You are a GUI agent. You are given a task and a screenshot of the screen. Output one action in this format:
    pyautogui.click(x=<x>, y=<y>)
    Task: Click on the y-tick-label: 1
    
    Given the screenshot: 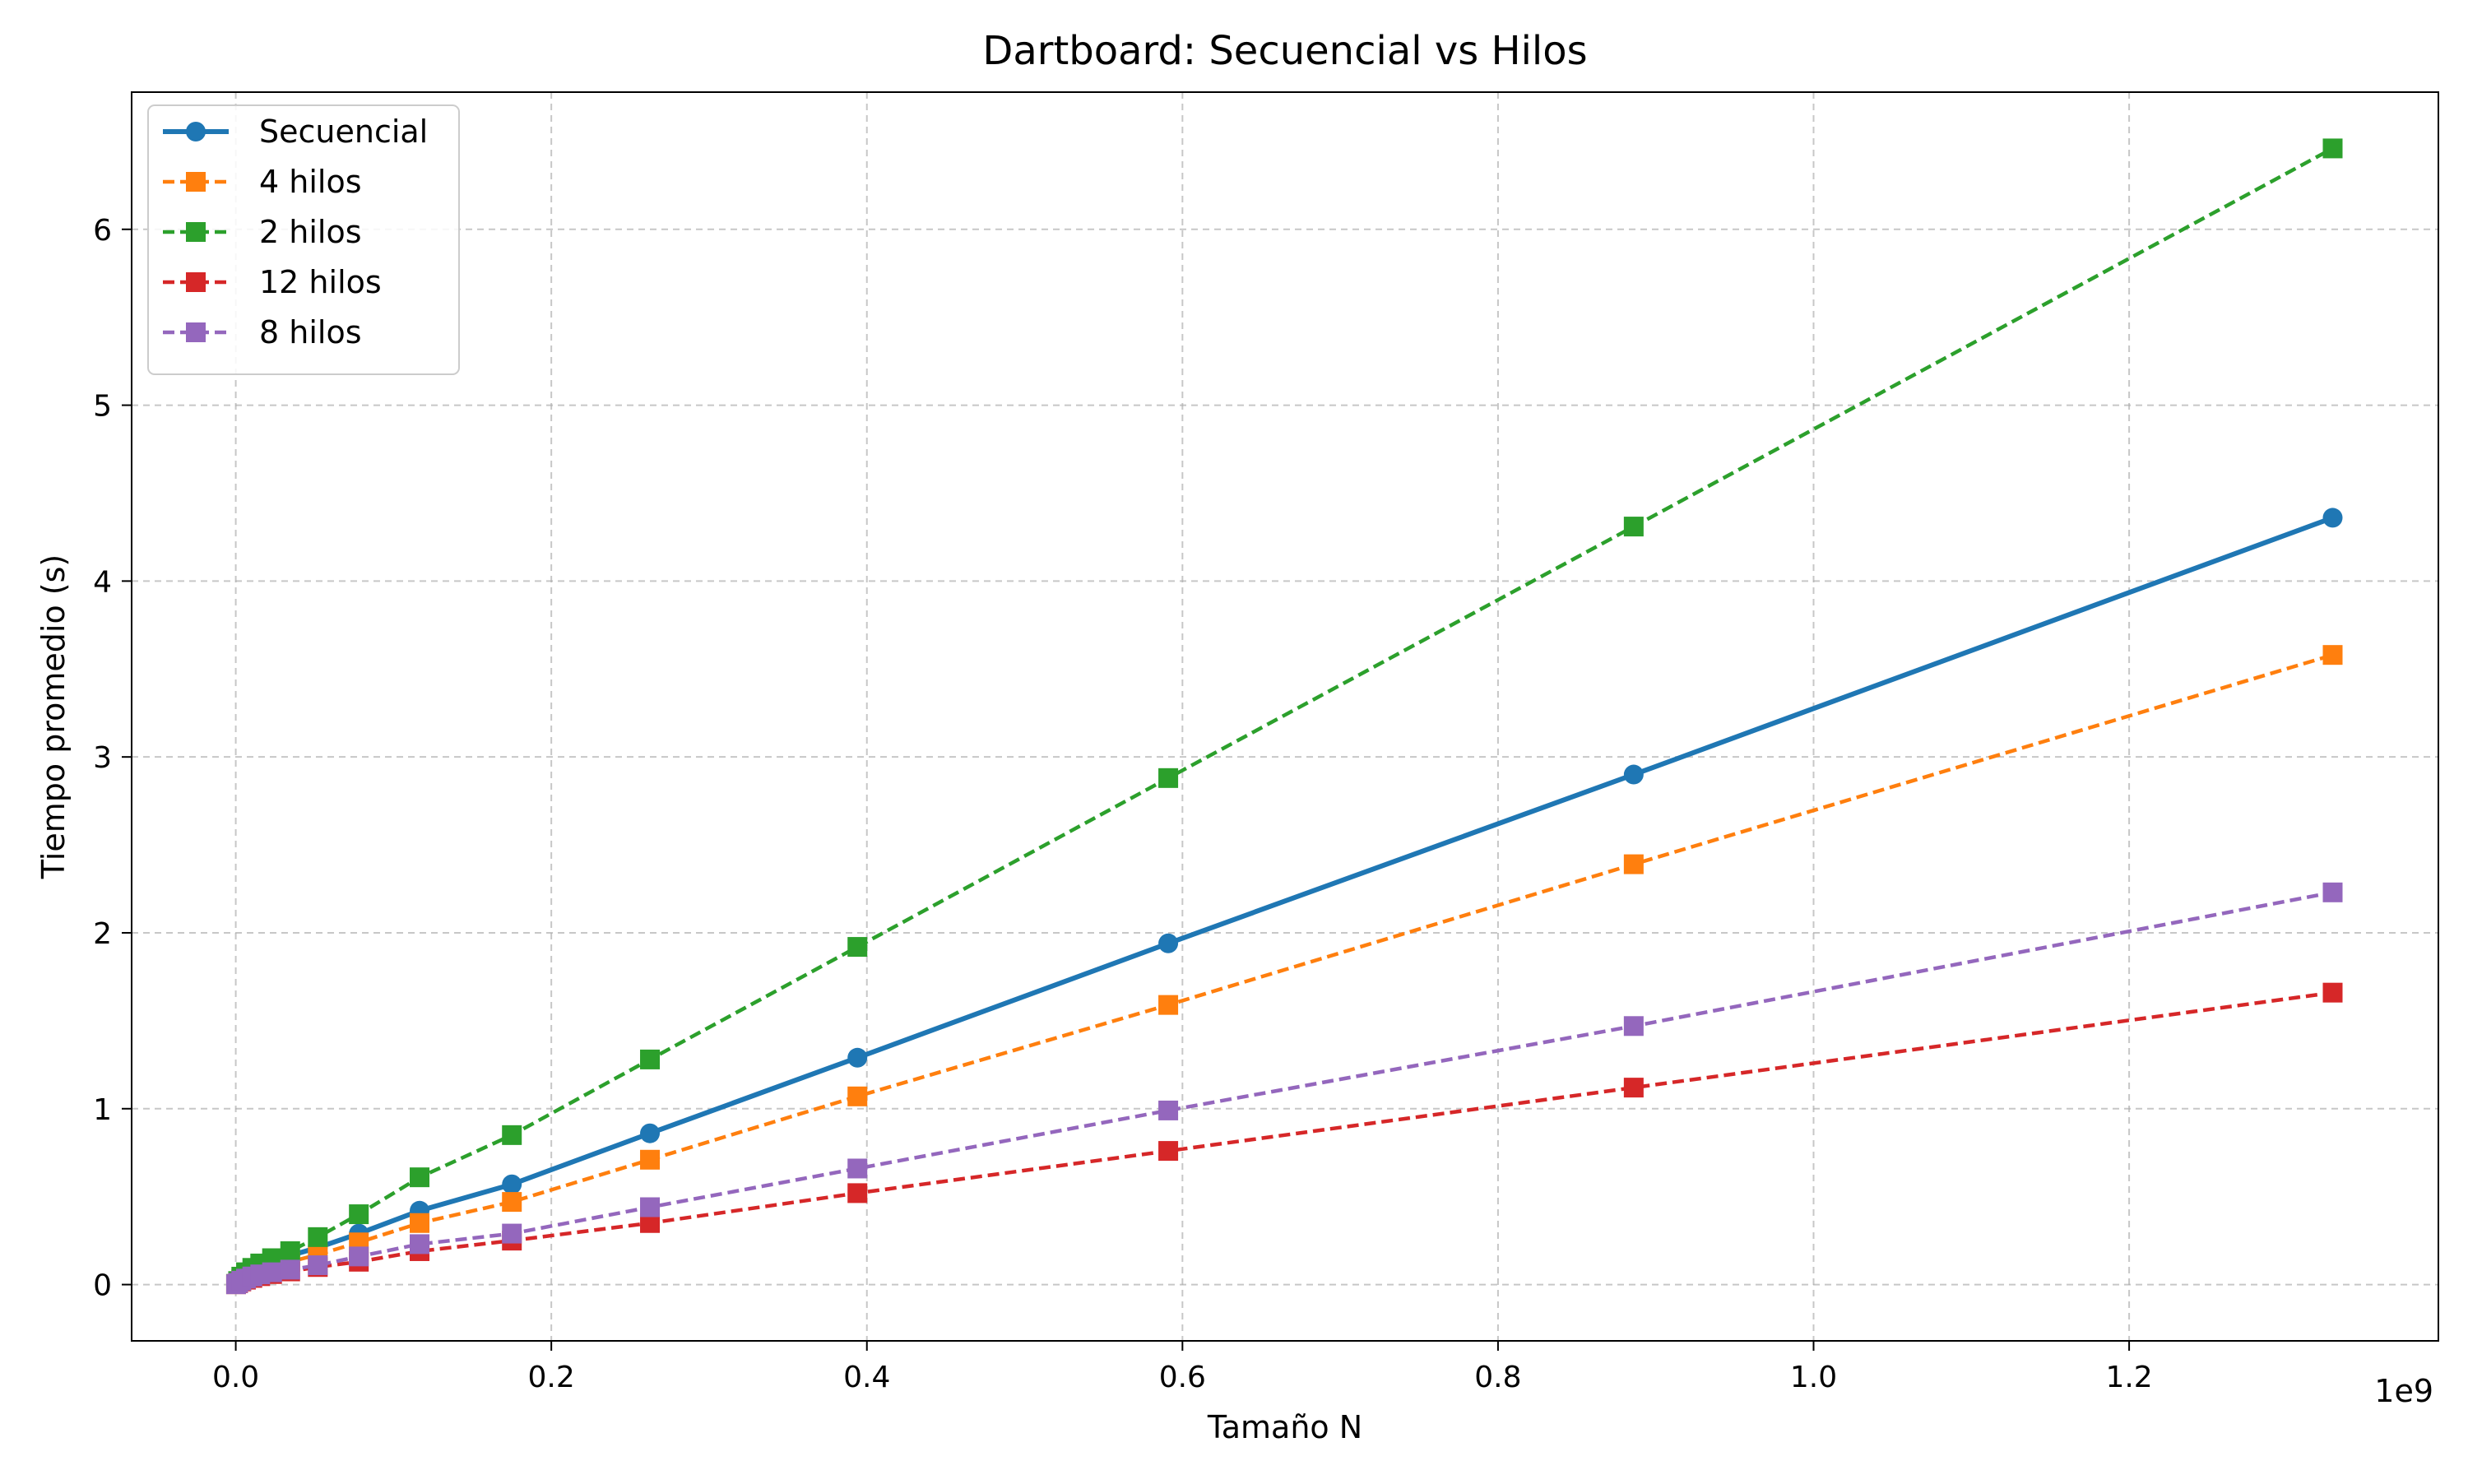 What is the action you would take?
    pyautogui.click(x=102, y=1110)
    